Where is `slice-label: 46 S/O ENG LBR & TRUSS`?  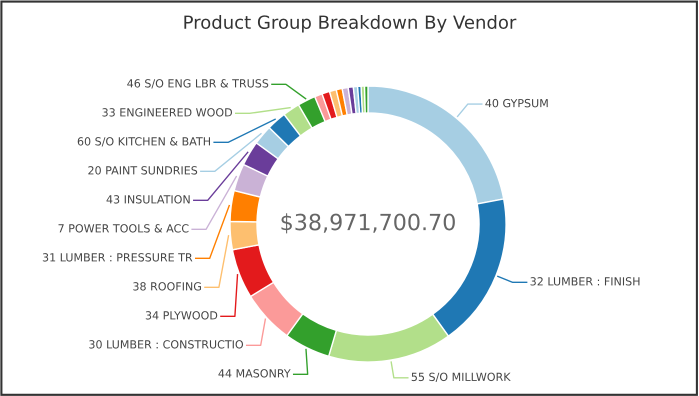 slice-label: 46 S/O ENG LBR & TRUSS is located at coordinates (197, 83).